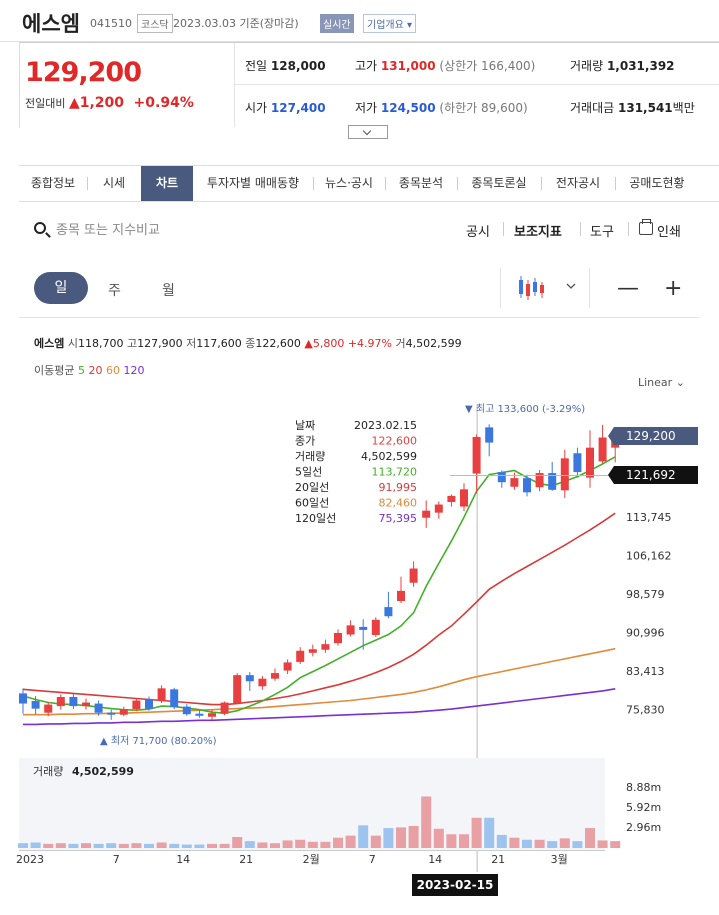 The width and height of the screenshot is (719, 915). Describe the element at coordinates (645, 671) in the screenshot. I see `y-tick-label: 83,413` at that location.